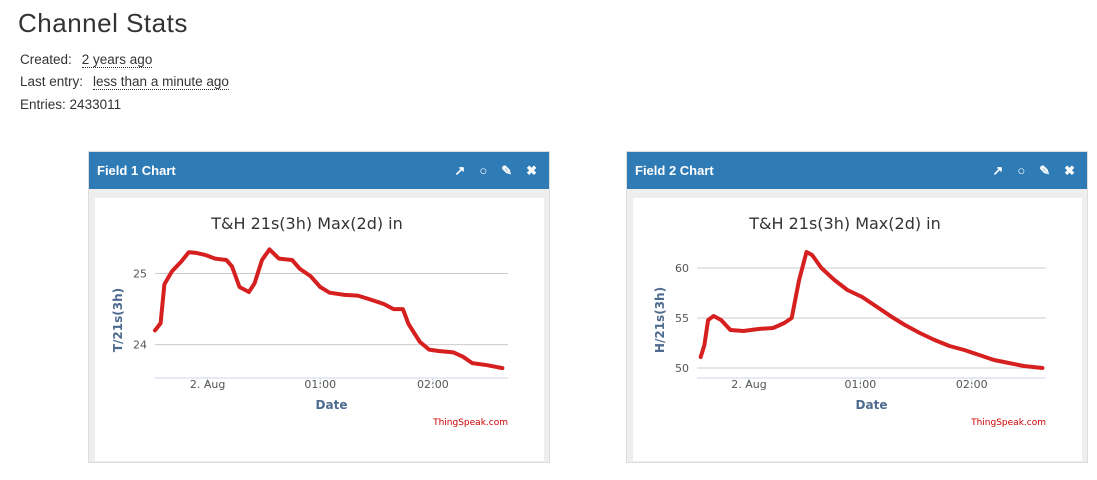  I want to click on y-axis-label: H/21s(3h), so click(660, 320).